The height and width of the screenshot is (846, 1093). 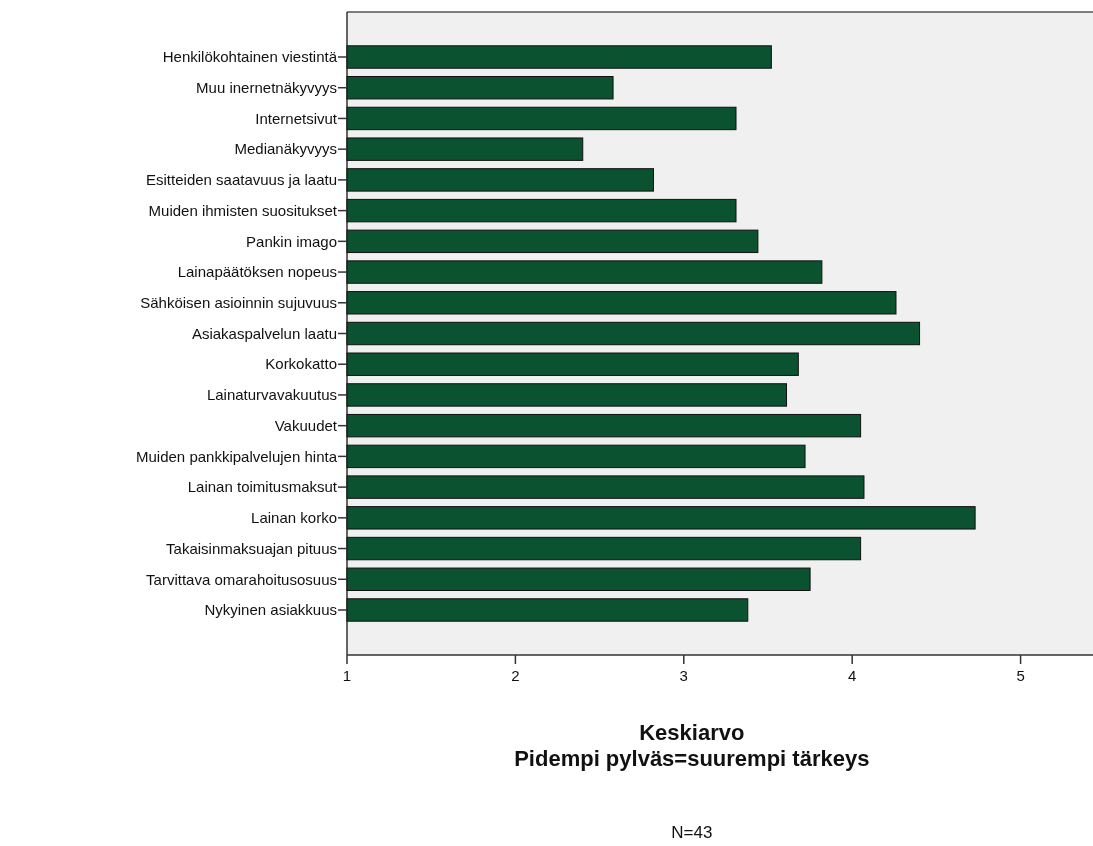 I want to click on y-tick-label: Lainan korko, so click(x=294, y=518).